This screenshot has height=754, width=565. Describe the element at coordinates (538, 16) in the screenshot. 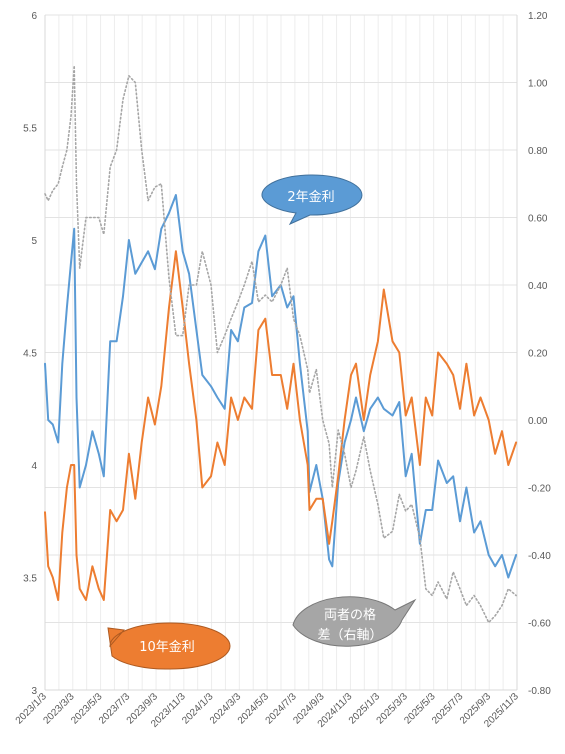

I see `y-right-tick-label: 1.20` at that location.